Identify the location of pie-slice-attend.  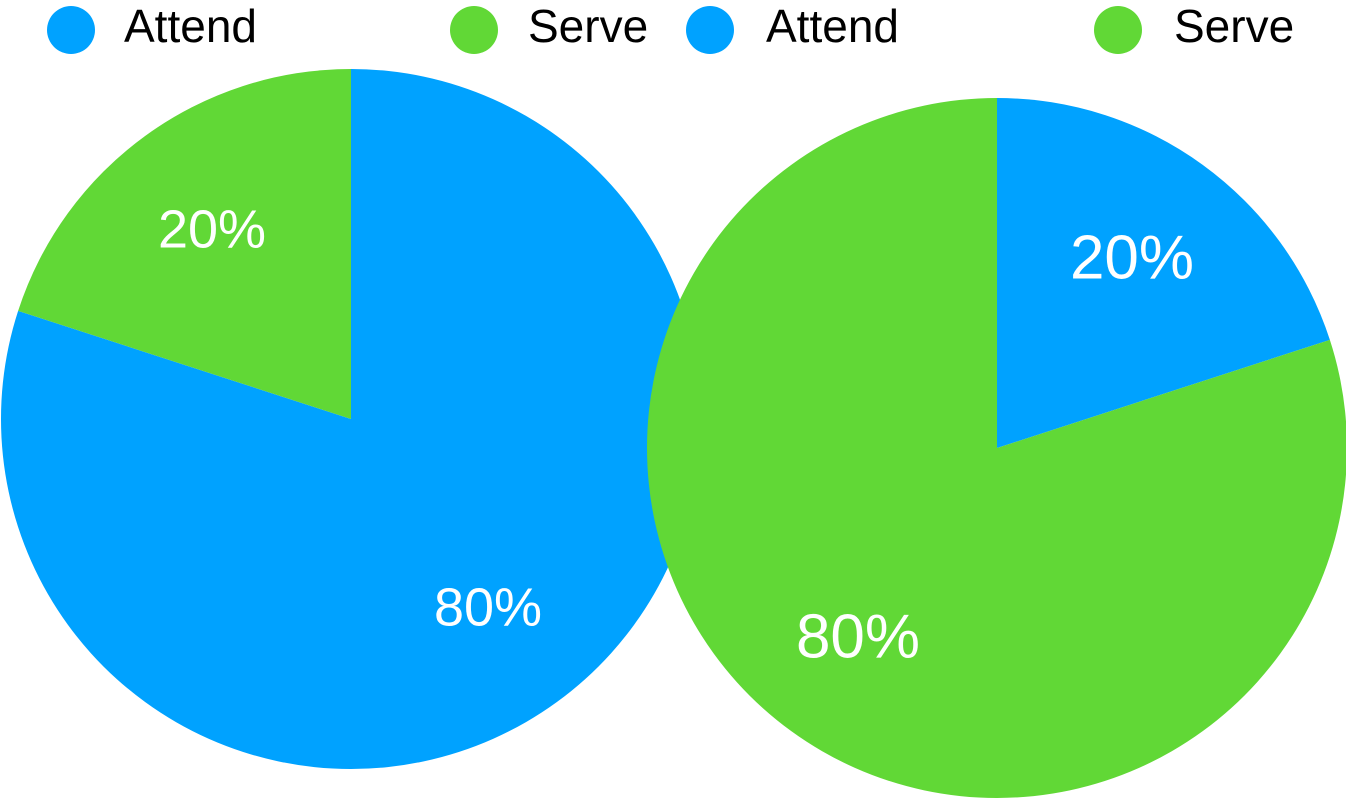
(1163, 273).